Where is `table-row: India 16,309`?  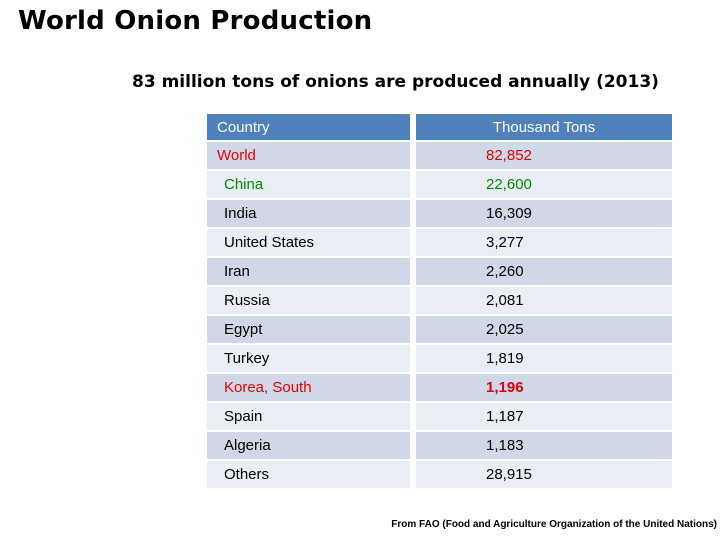
table-row: India 16,309 is located at coordinates (439, 213).